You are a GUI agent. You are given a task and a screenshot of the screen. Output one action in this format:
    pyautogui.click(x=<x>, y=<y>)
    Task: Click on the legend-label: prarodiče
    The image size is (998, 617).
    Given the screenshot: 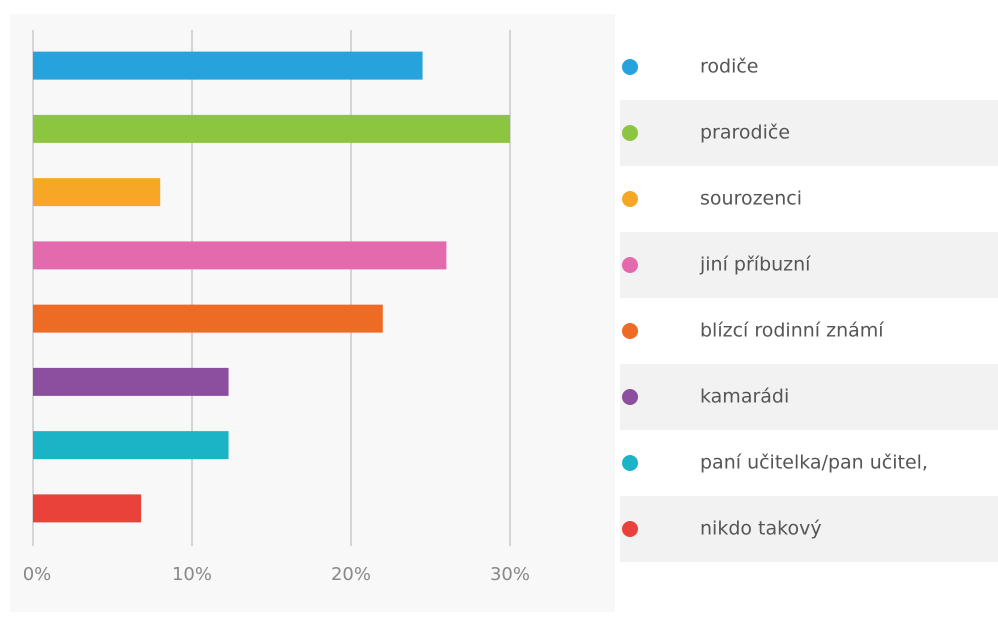 What is the action you would take?
    pyautogui.click(x=745, y=133)
    